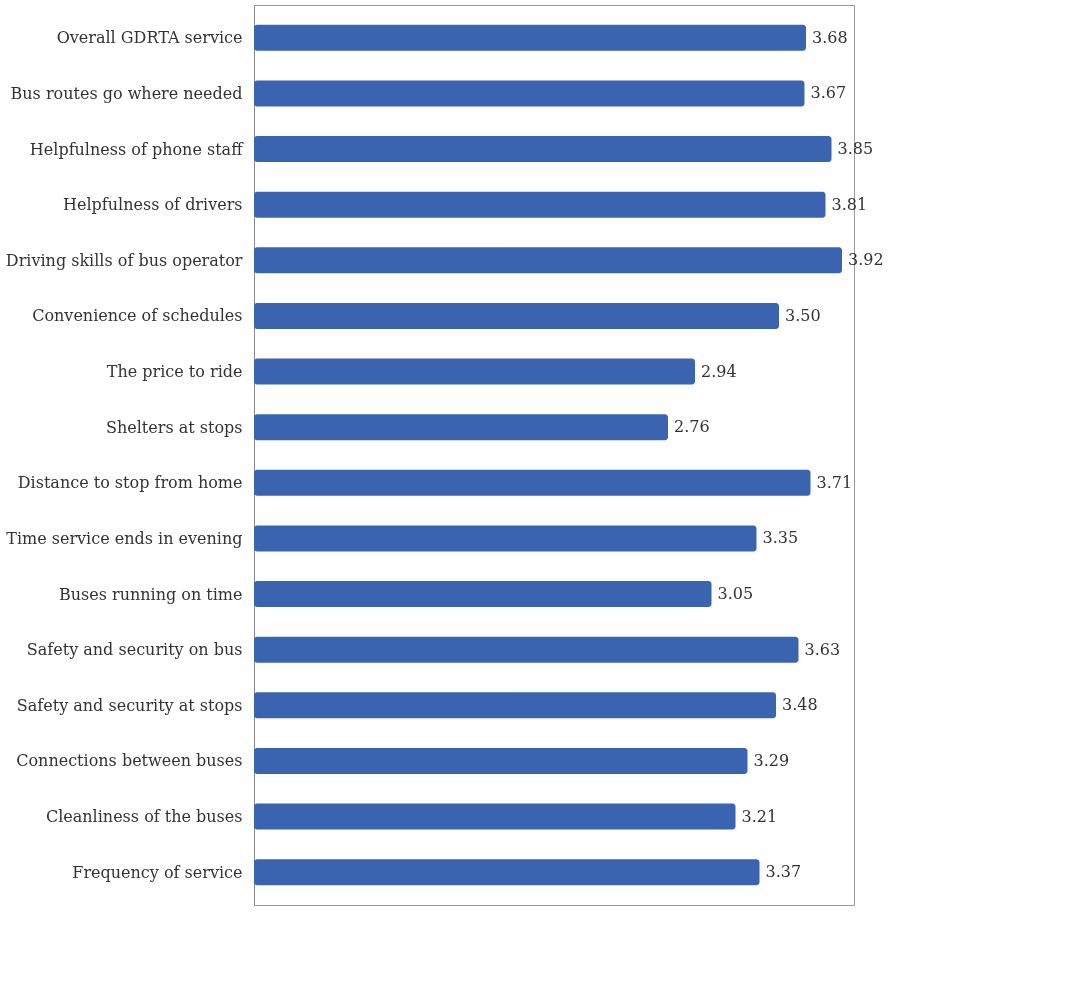 This screenshot has width=1077, height=986. I want to click on data-label: 3.67, so click(828, 93).